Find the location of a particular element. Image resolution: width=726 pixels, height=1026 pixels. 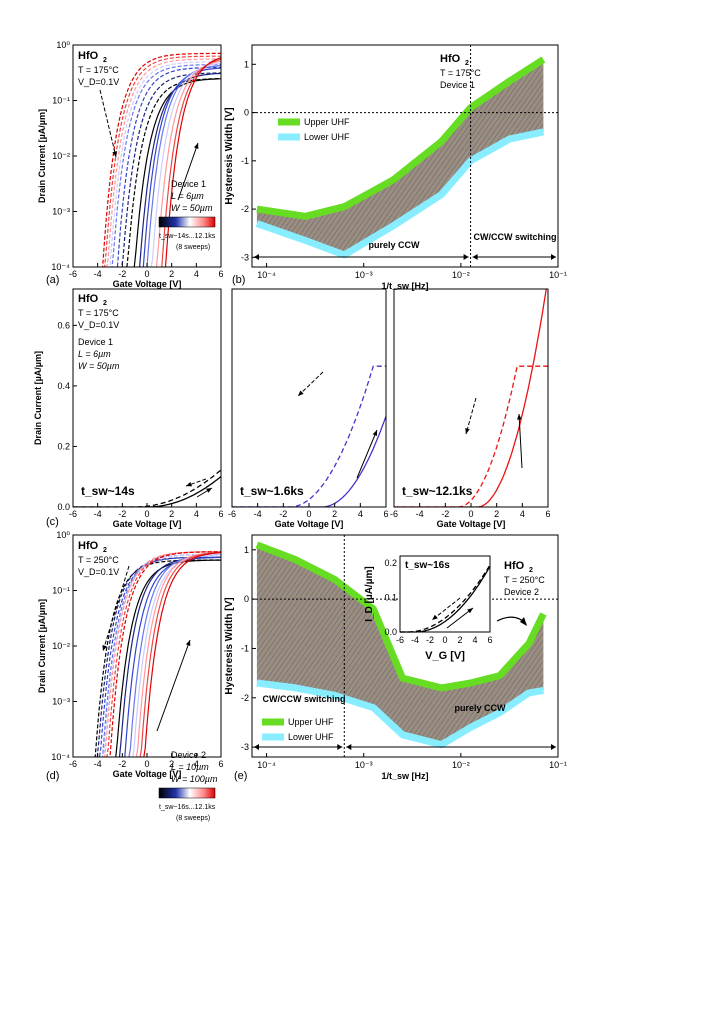

inset-frame is located at coordinates (445, 594).